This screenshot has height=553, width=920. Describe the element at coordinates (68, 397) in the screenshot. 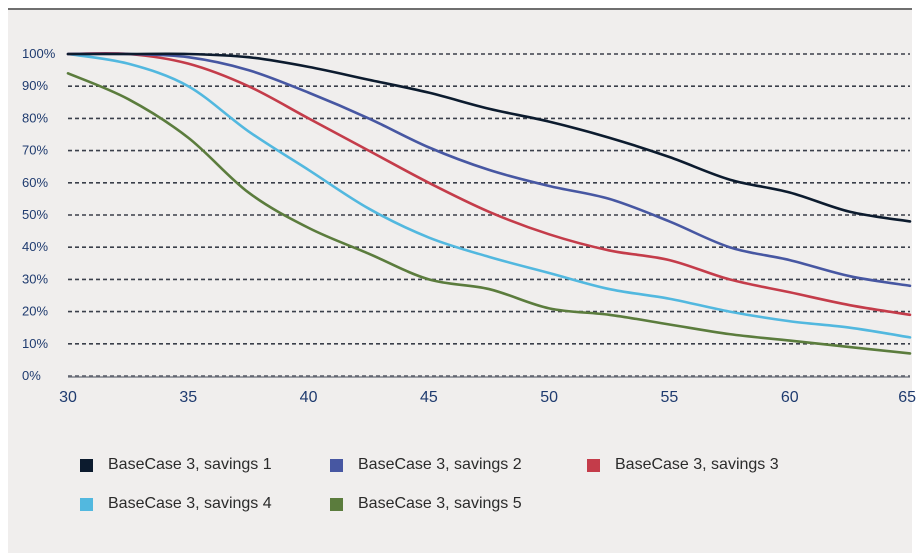

I see `x-tick-label: 30` at that location.